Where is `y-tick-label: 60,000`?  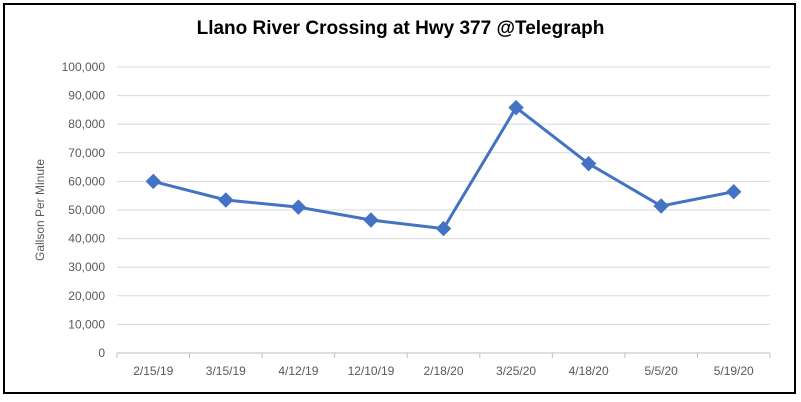 y-tick-label: 60,000 is located at coordinates (86, 181).